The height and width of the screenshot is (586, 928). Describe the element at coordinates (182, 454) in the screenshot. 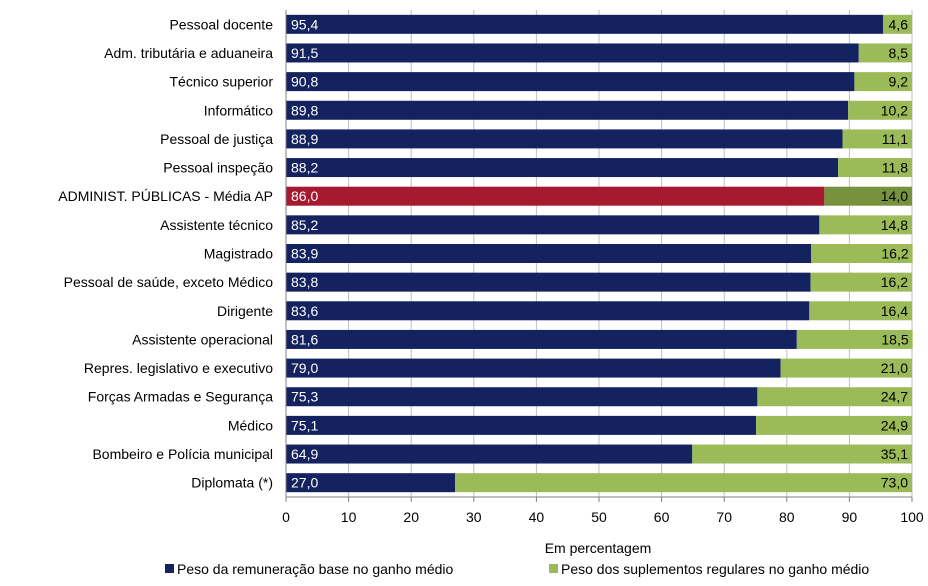

I see `category-label: Bombeiro e Polícia municipal` at that location.